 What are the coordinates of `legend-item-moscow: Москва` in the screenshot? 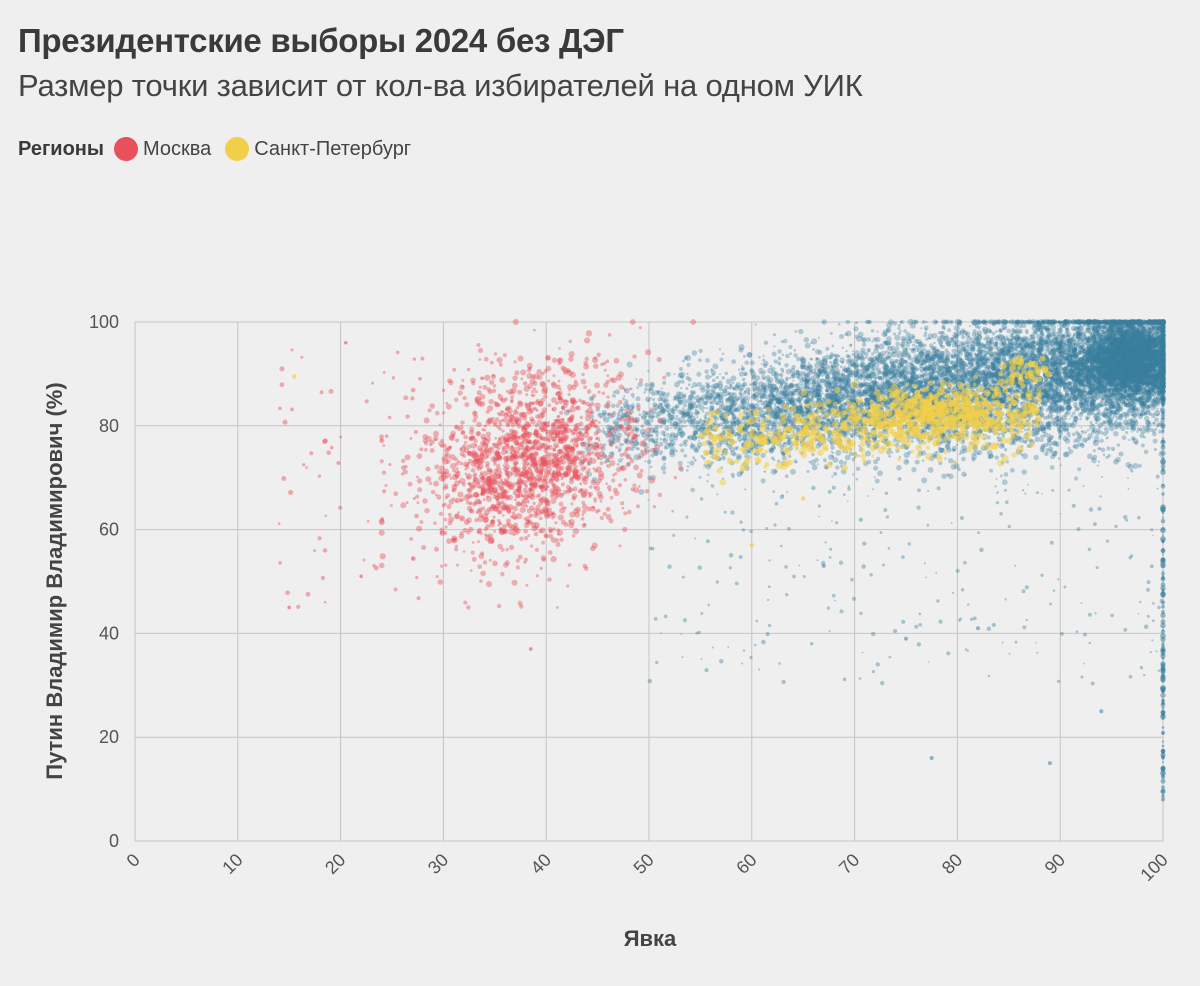 It's located at (162, 149).